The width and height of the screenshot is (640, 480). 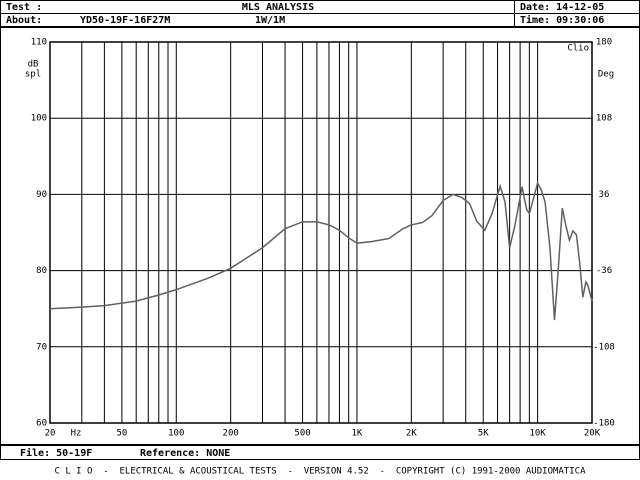 I want to click on level: 1W/1M, so click(x=270, y=20).